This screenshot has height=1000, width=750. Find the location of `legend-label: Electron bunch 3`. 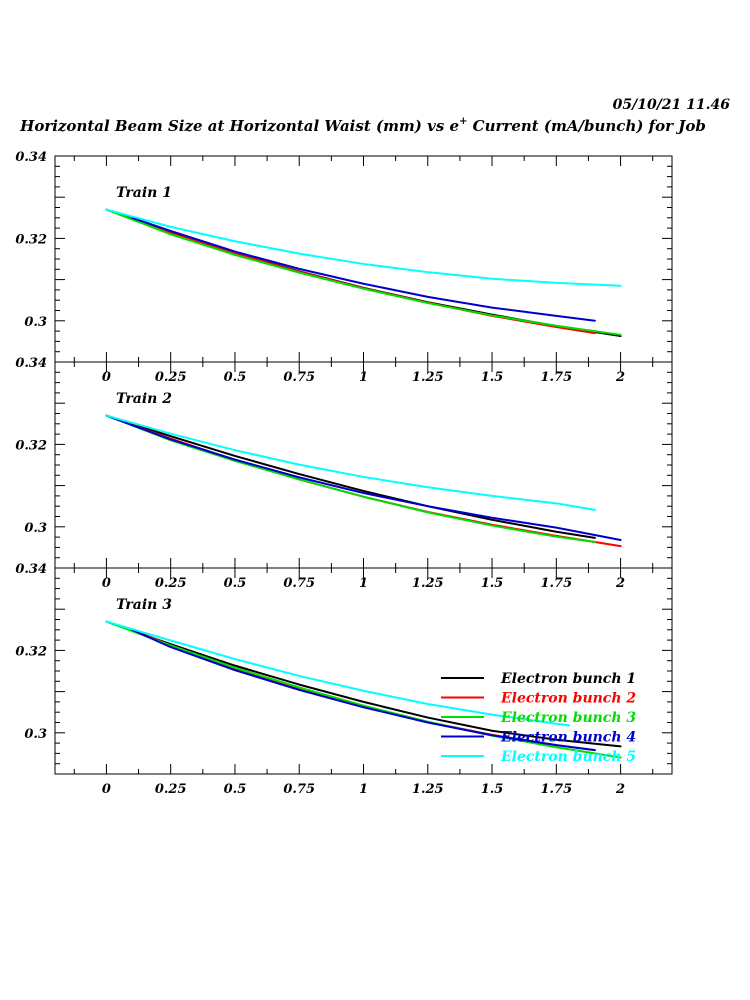

legend-label: Electron bunch 3 is located at coordinates (568, 718).